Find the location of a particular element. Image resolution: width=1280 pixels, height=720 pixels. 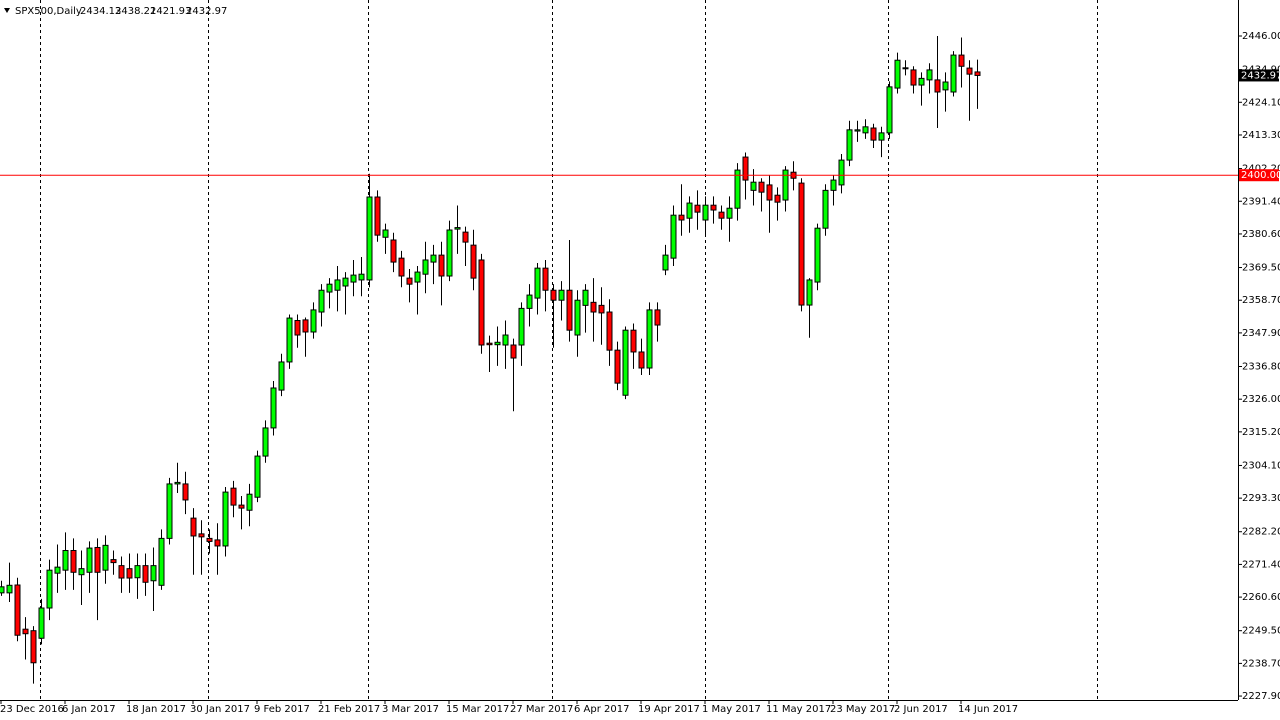

y-tick-label: 2260.60 is located at coordinates (1261, 597).